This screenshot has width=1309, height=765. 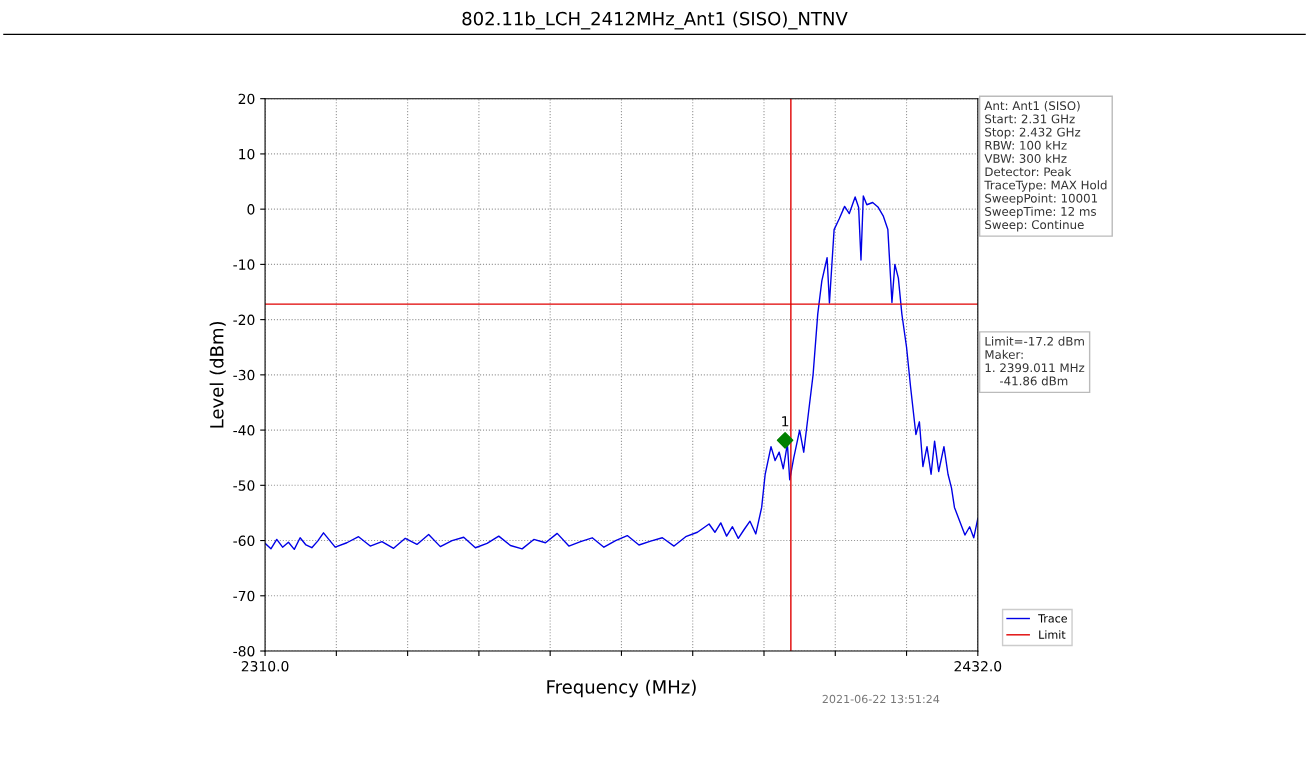 What do you see at coordinates (244, 264) in the screenshot?
I see `y-tick-label: -10` at bounding box center [244, 264].